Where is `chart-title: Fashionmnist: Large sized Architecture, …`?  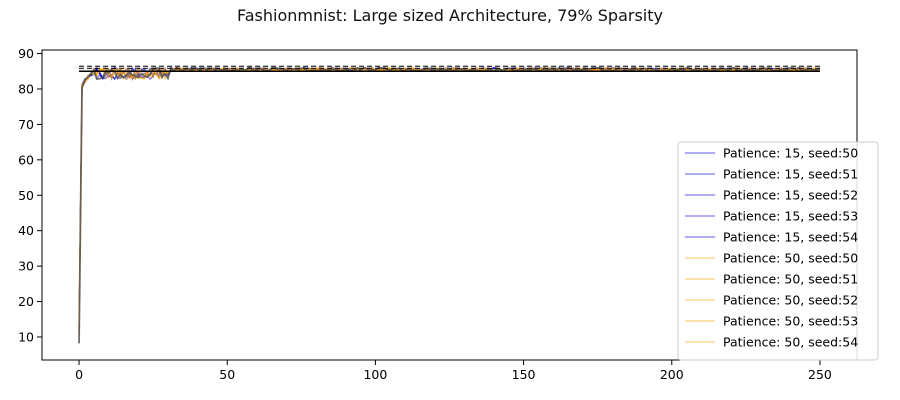
chart-title: Fashionmnist: Large sized Architecture, … is located at coordinates (449, 15).